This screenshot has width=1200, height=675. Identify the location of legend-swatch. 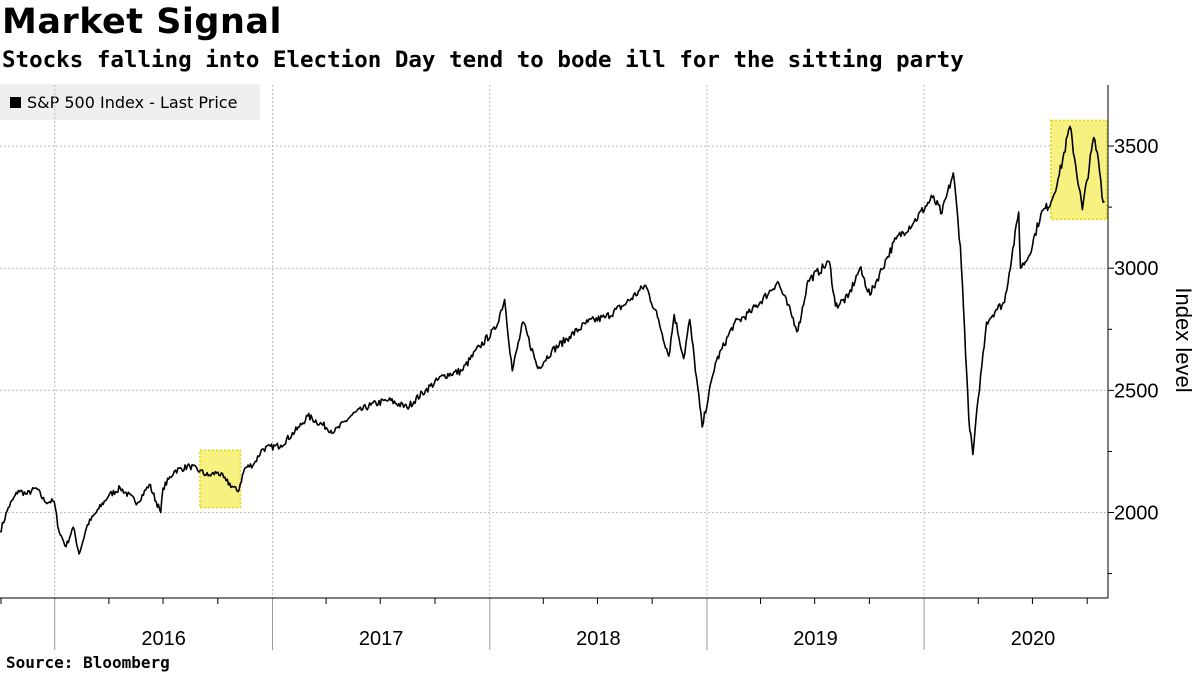
(15, 102).